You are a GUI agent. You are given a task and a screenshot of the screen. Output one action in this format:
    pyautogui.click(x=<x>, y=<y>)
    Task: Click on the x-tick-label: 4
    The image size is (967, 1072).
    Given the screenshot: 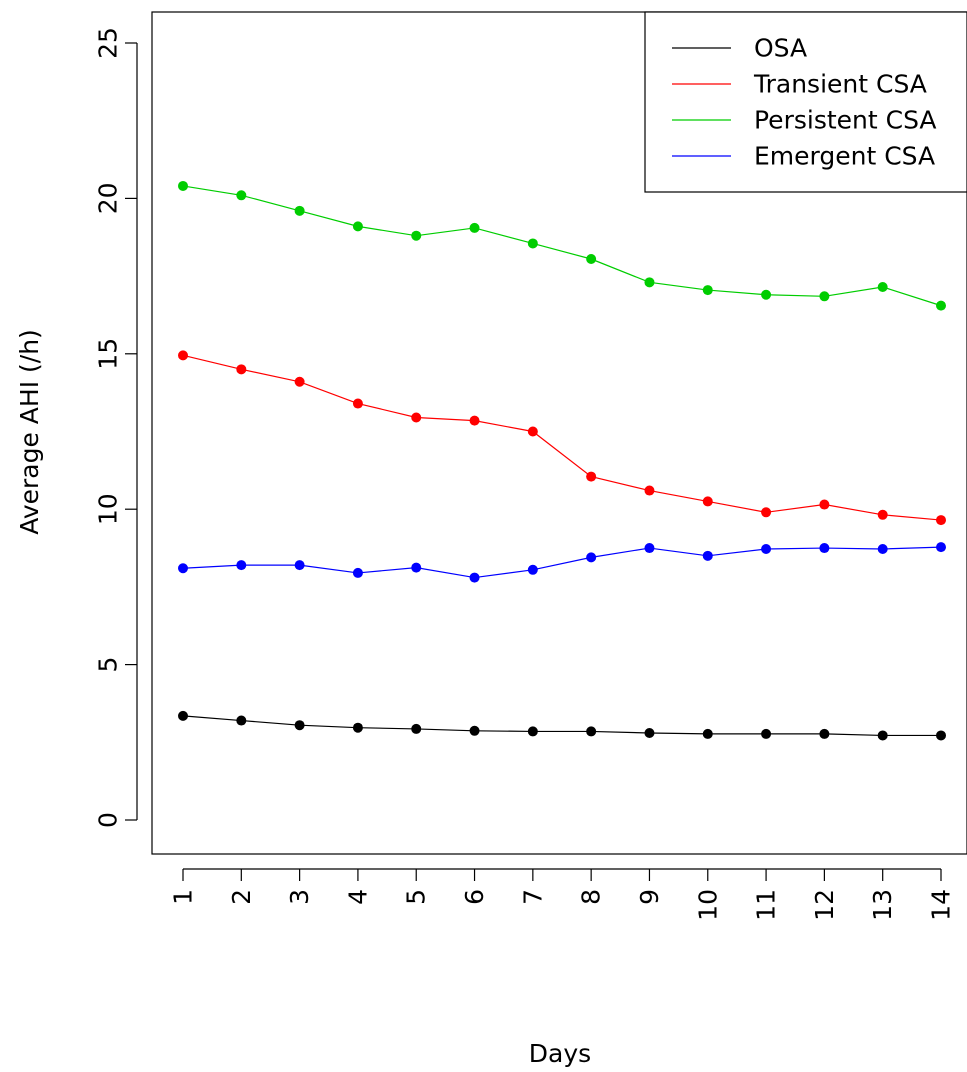 What is the action you would take?
    pyautogui.click(x=357, y=897)
    